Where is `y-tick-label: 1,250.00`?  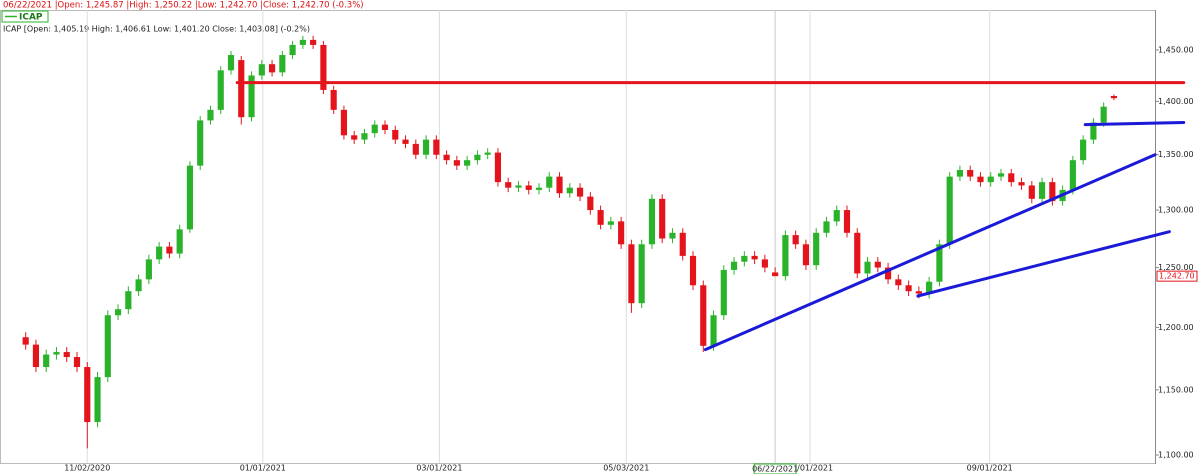
y-tick-label: 1,250.00 is located at coordinates (1176, 267).